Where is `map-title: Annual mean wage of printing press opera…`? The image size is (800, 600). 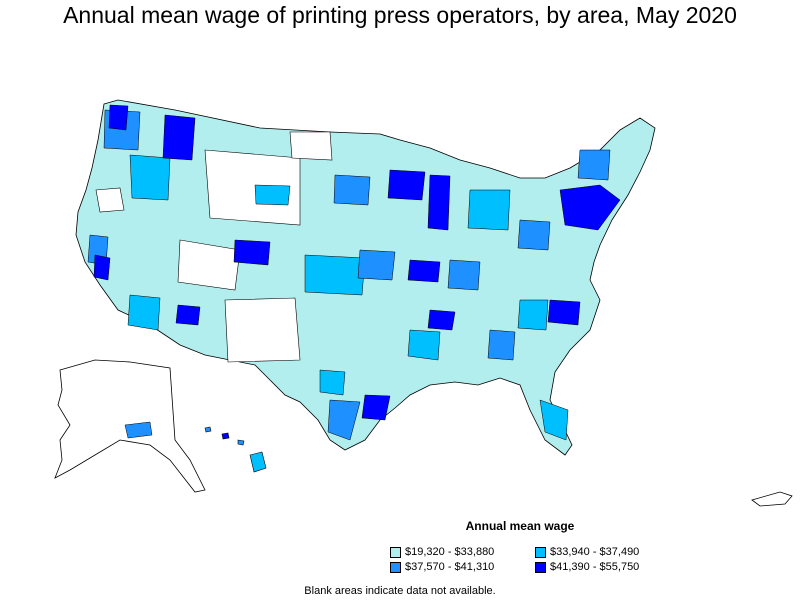 map-title: Annual mean wage of printing press opera… is located at coordinates (400, 15).